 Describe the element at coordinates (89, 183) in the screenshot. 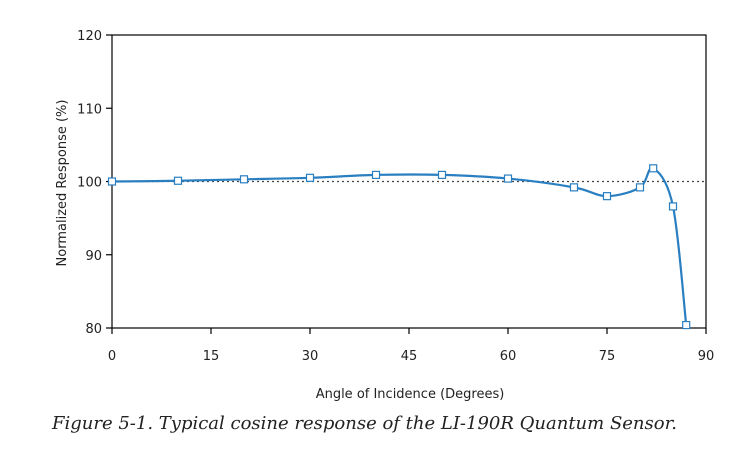

I see `y-tick-label: 100` at that location.